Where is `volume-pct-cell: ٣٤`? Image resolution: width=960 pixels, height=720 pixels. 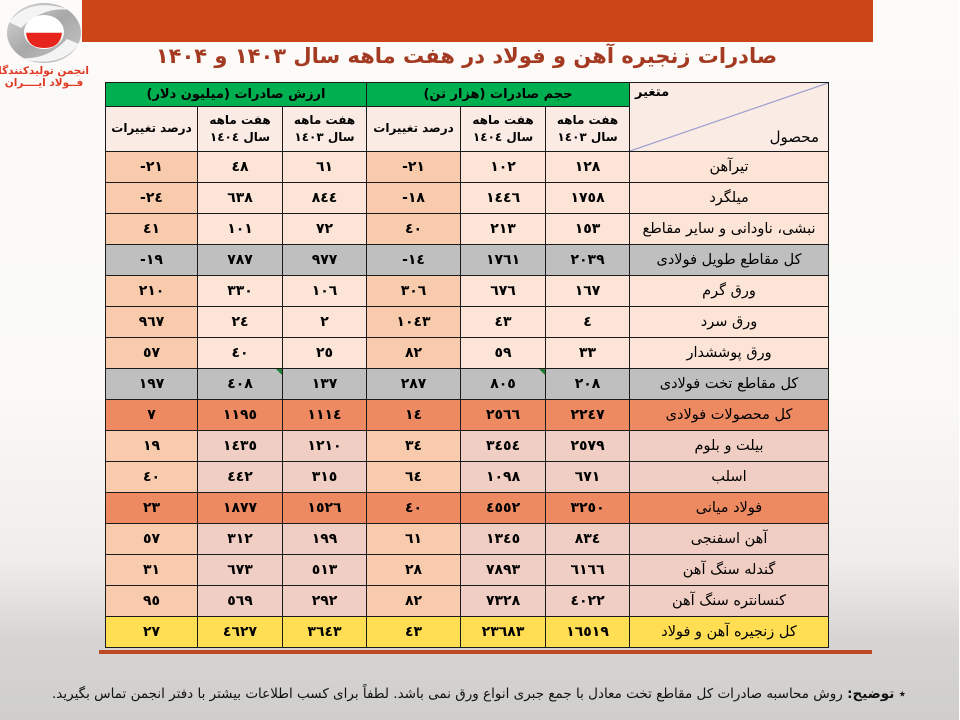 volume-pct-cell: ٣٤ is located at coordinates (415, 446).